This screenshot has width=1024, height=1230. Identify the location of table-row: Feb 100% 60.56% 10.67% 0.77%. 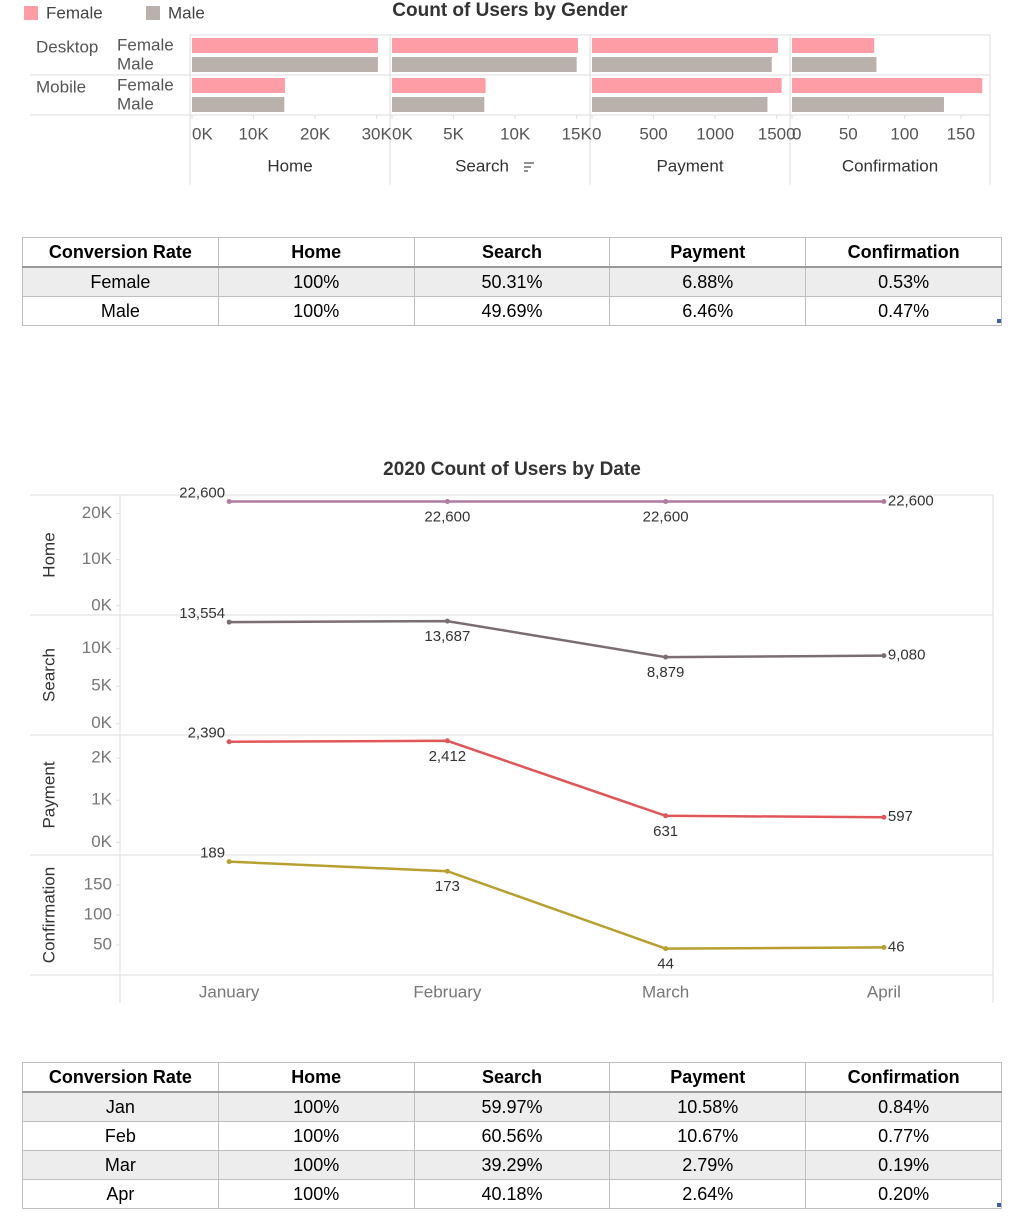
(512, 1136).